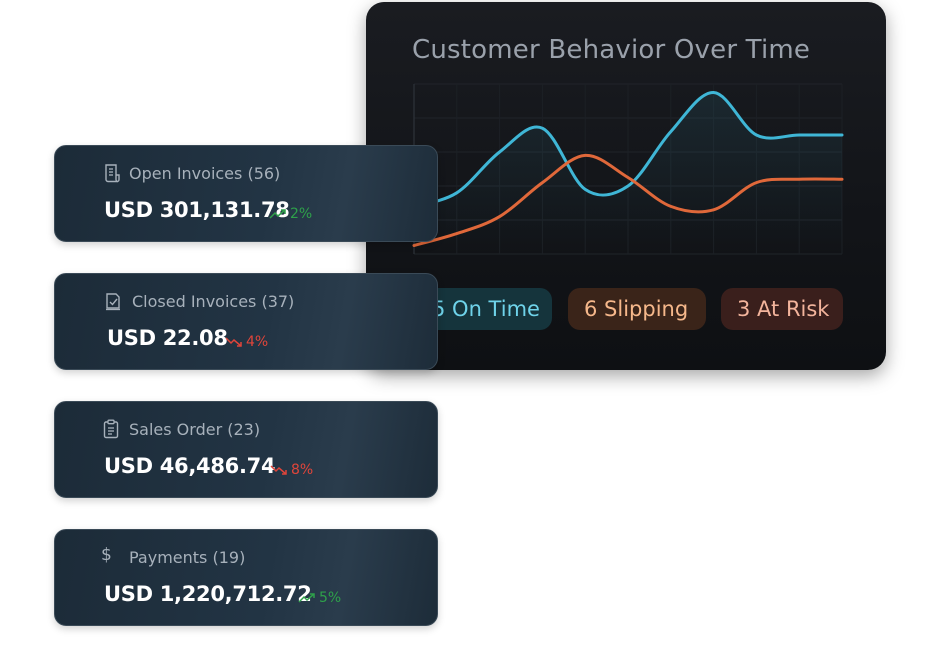 Image resolution: width=938 pixels, height=645 pixels. I want to click on clipboard-icon, so click(111, 429).